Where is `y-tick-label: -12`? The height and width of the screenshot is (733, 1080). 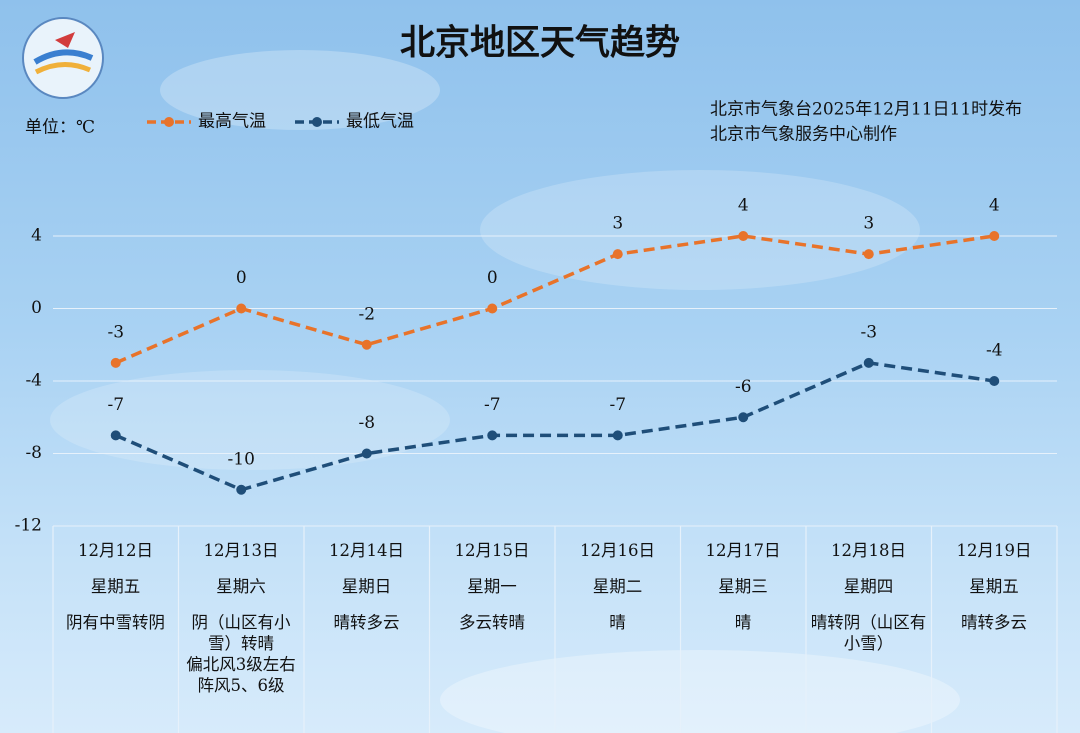 y-tick-label: -12 is located at coordinates (28, 526).